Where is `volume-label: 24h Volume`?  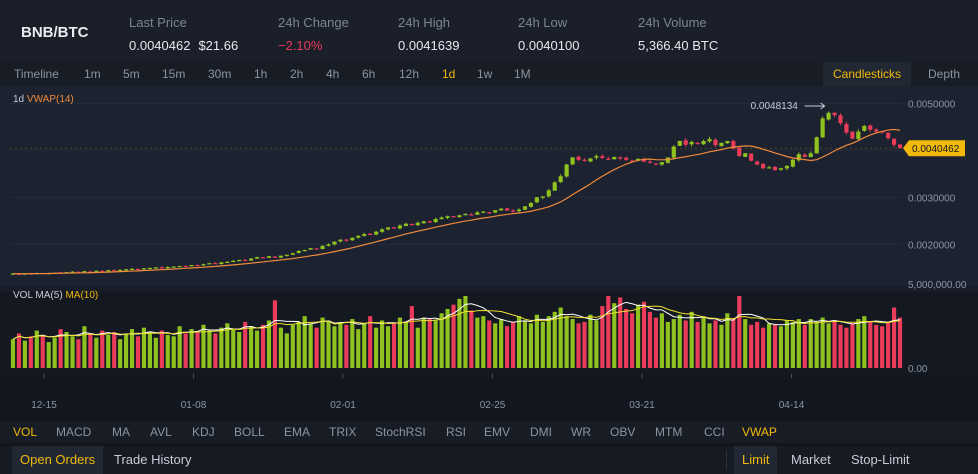 volume-label: 24h Volume is located at coordinates (672, 22).